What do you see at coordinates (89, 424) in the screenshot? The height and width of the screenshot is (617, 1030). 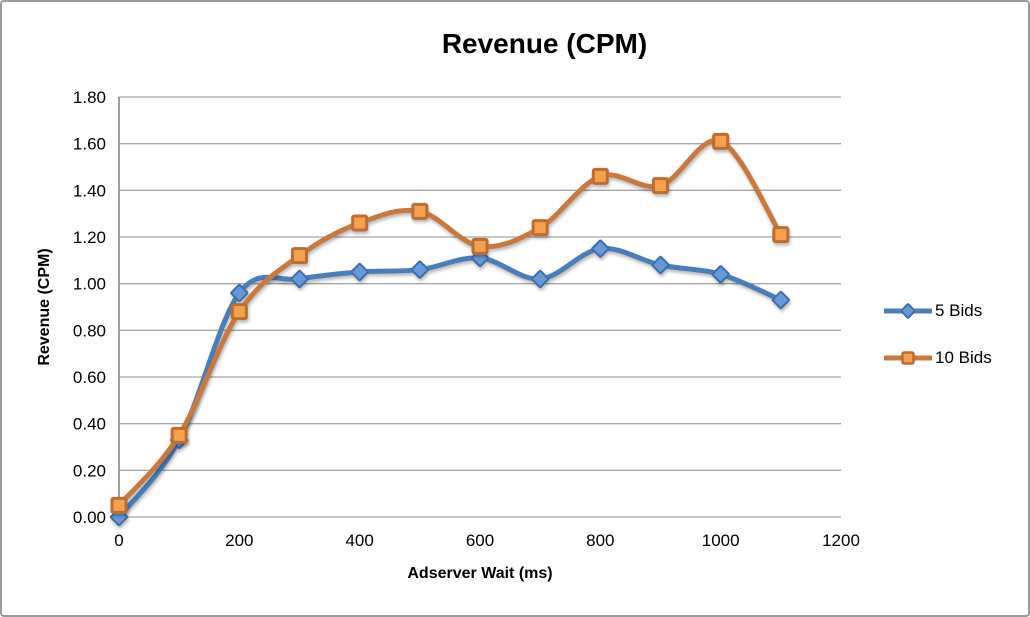 I see `y-tick-label: 0.40` at bounding box center [89, 424].